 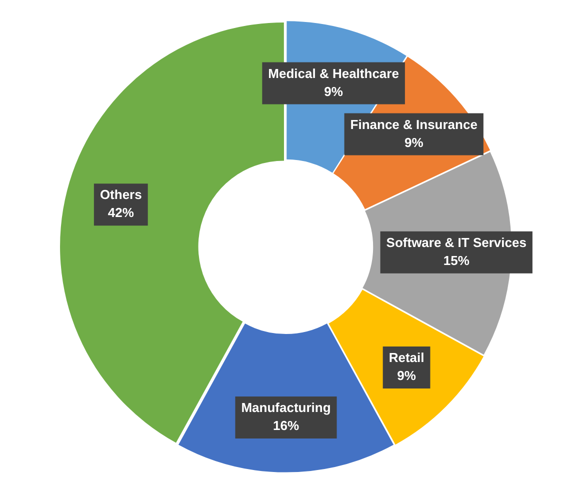 I want to click on slice-label: Medical & Healthcare, so click(x=333, y=73).